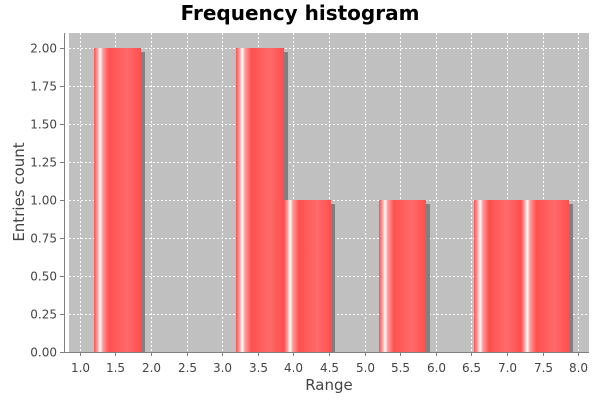  What do you see at coordinates (80, 368) in the screenshot?
I see `x-tick-label: 1.0` at bounding box center [80, 368].